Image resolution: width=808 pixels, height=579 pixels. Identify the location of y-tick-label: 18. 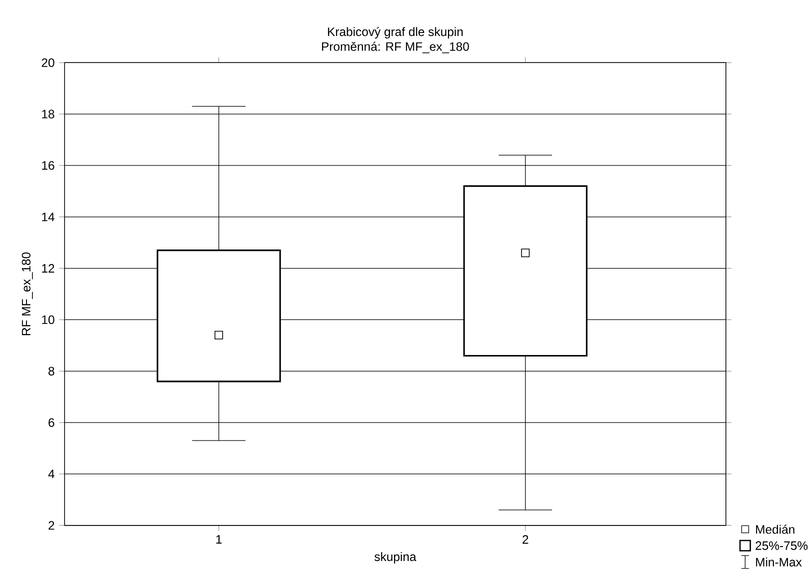
(48, 114).